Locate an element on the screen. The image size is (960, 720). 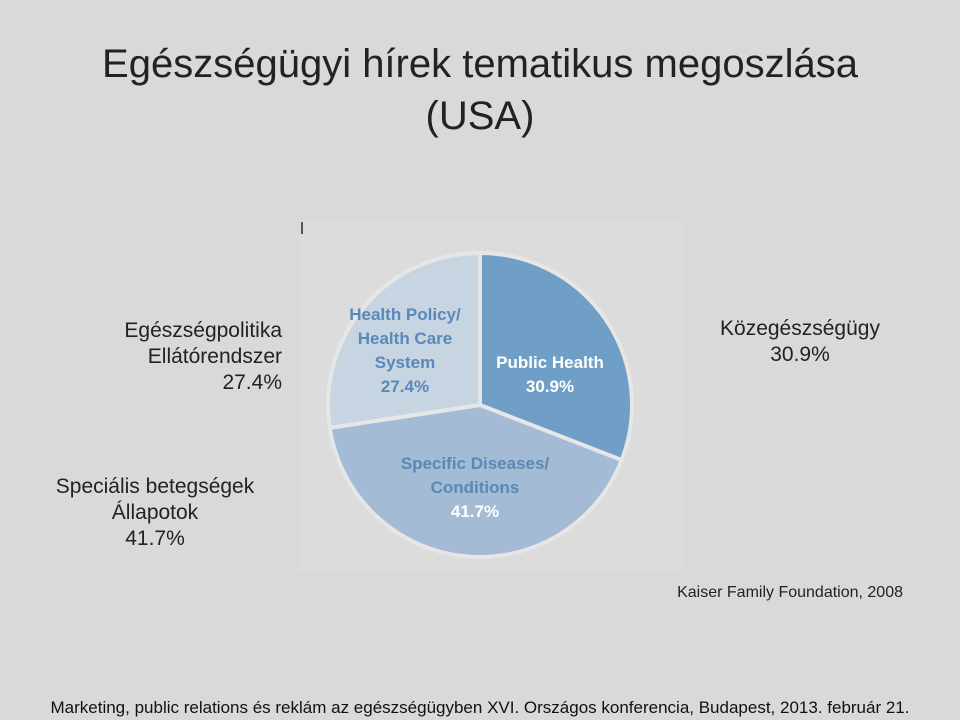
label-specific-line-2: Állapotok is located at coordinates (155, 512).